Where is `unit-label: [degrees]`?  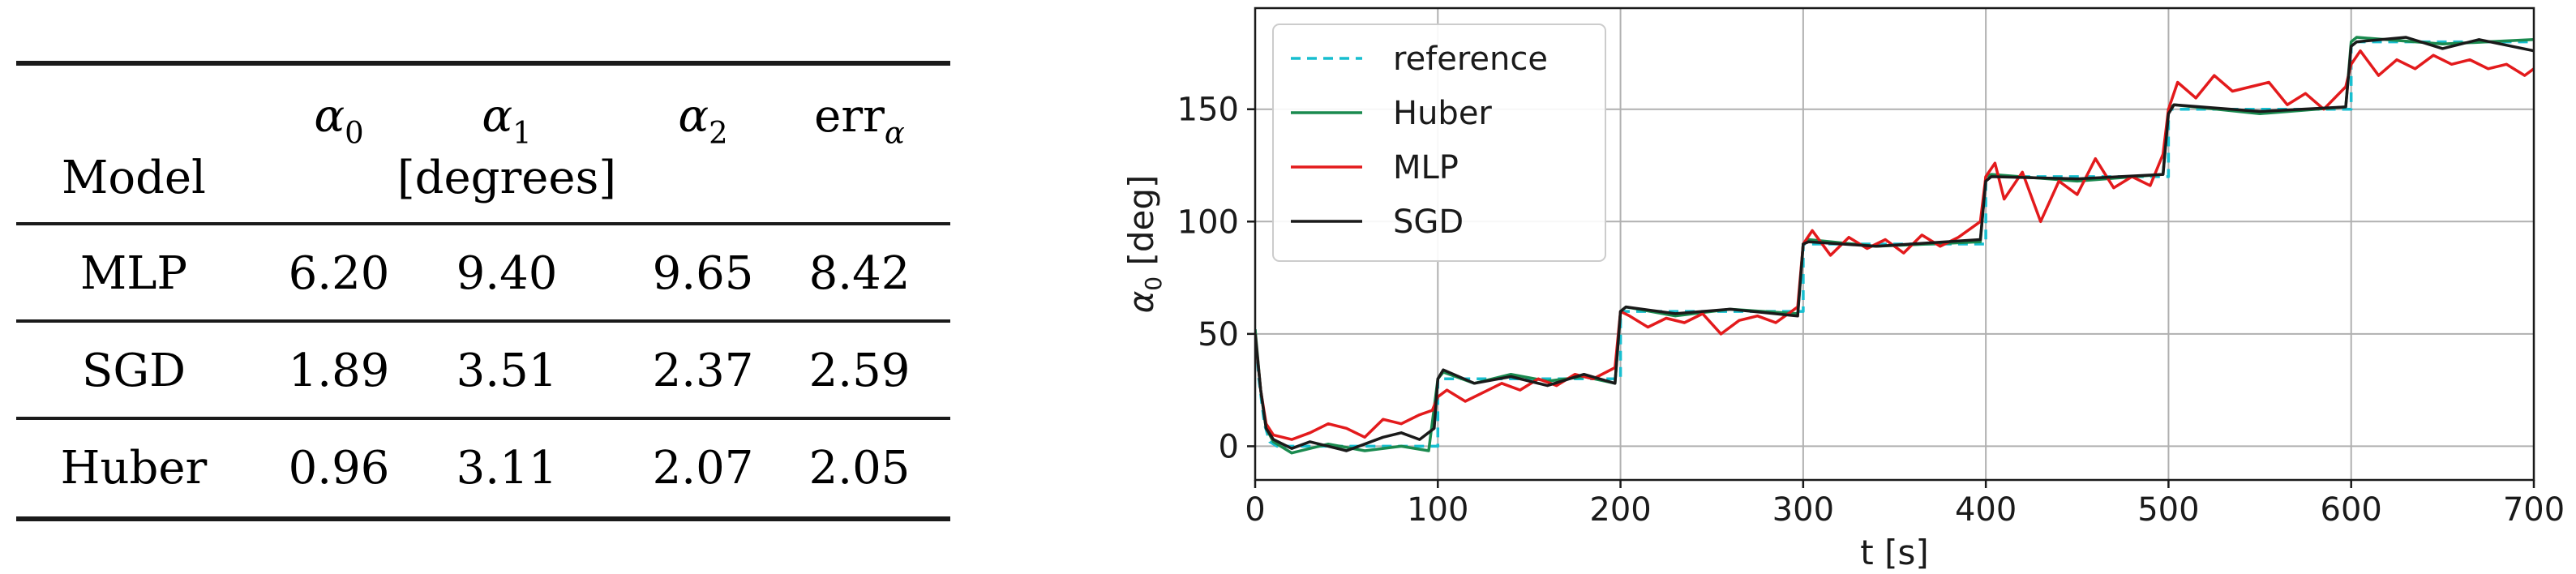 unit-label: [degrees] is located at coordinates (506, 178).